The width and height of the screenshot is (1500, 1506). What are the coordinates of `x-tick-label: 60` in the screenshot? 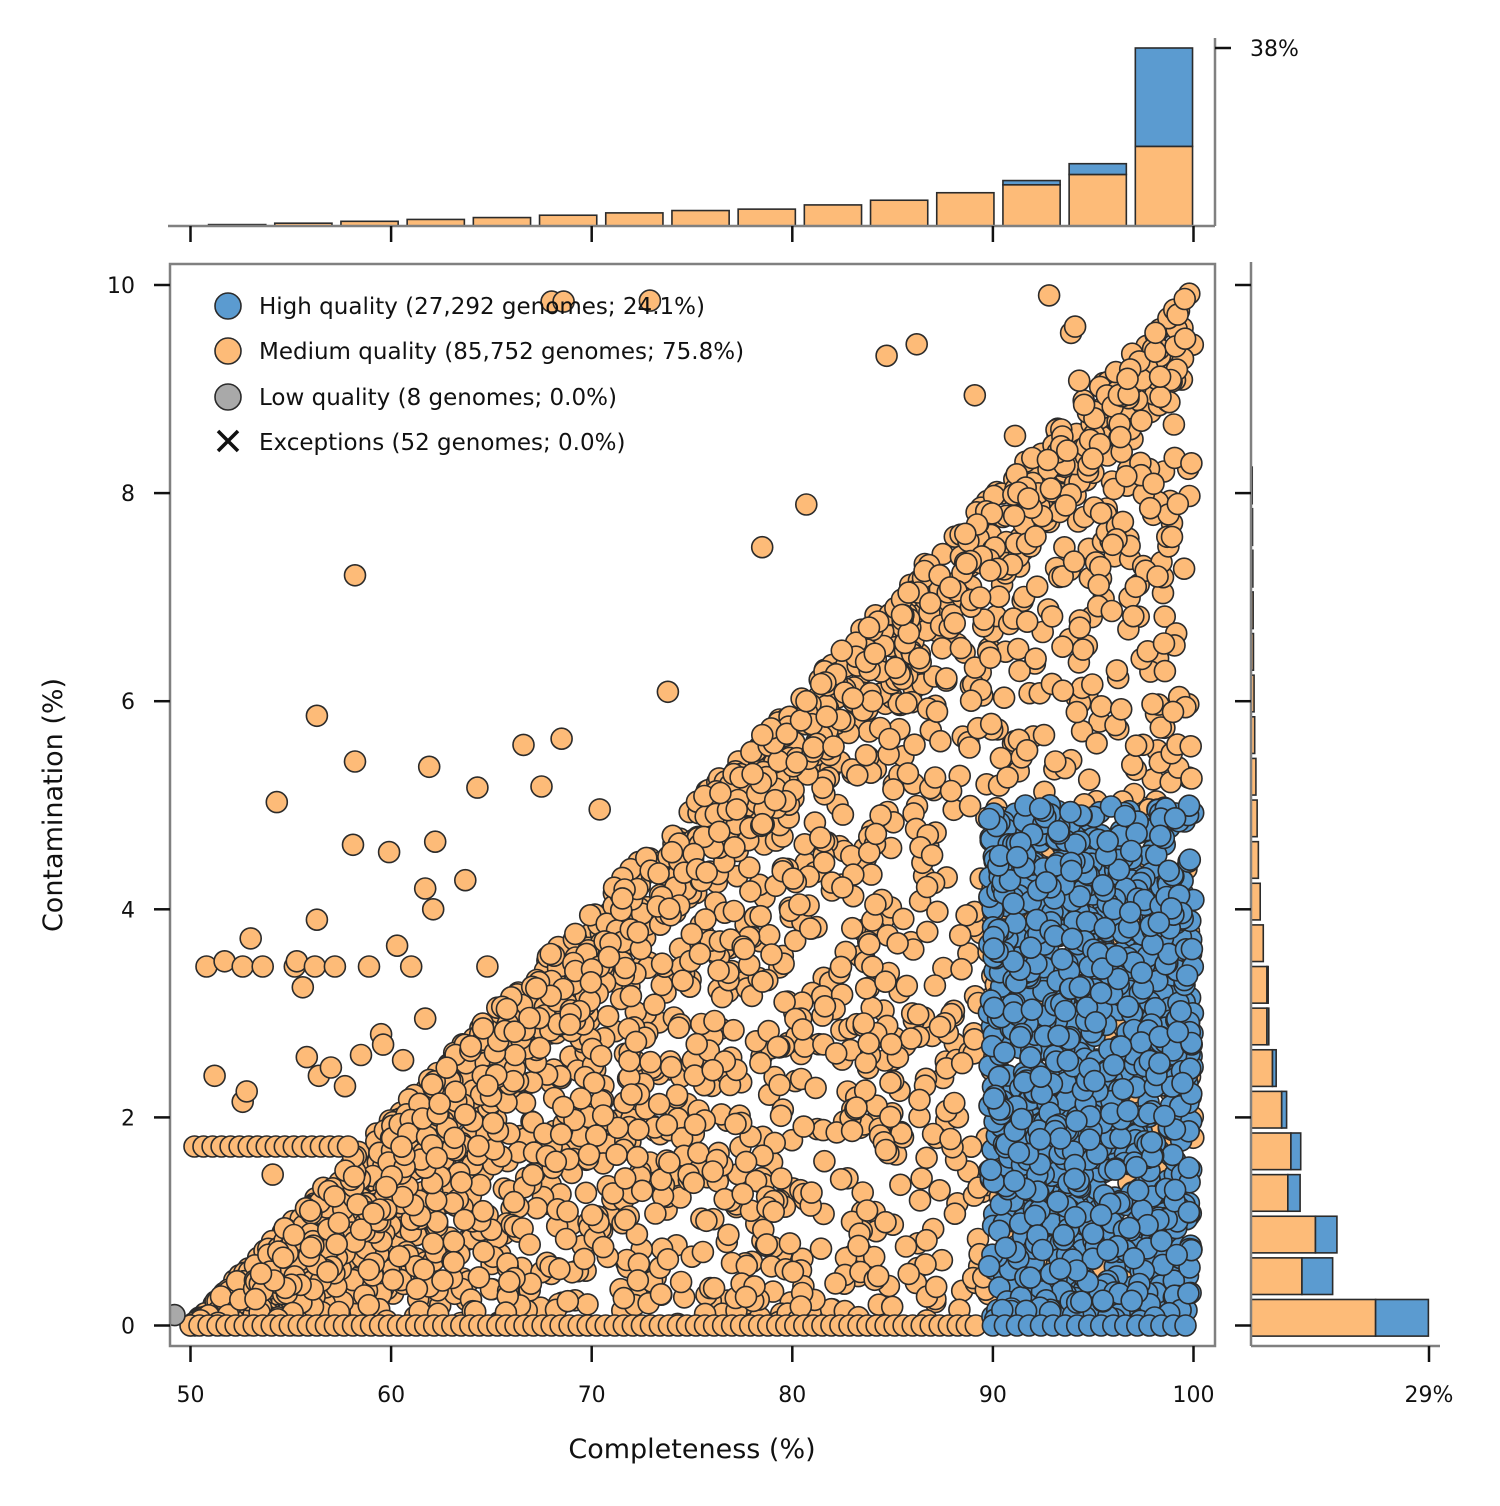 It's located at (391, 1395).